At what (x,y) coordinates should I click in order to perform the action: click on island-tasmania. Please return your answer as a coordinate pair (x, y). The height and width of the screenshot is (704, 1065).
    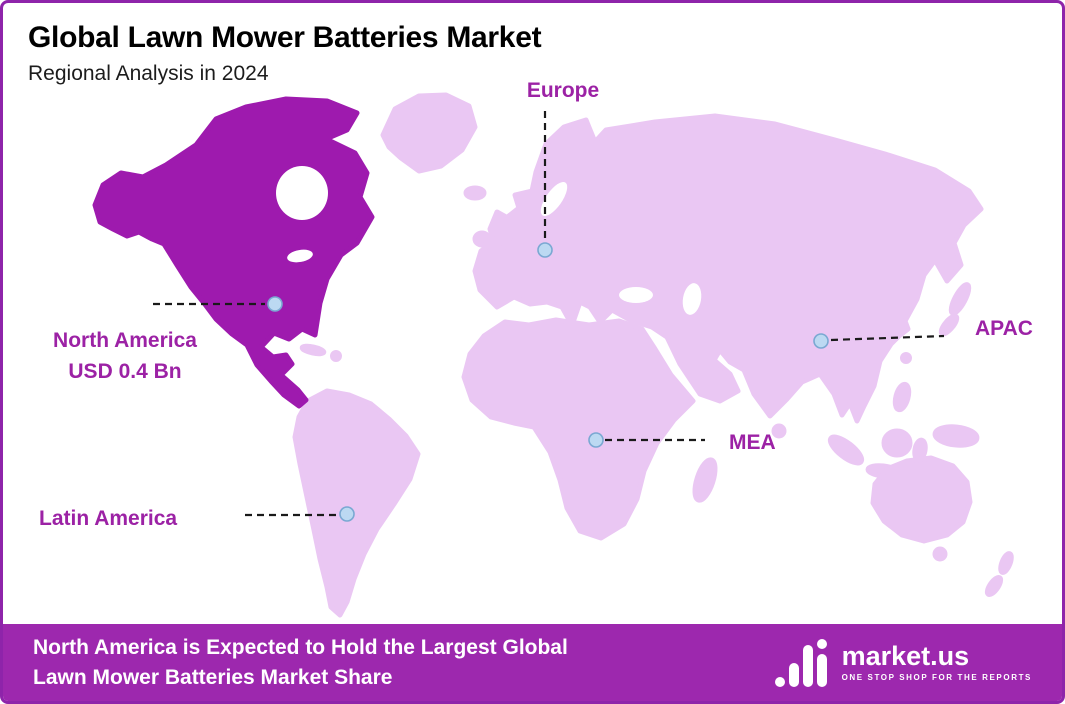
    Looking at the image, I should click on (940, 554).